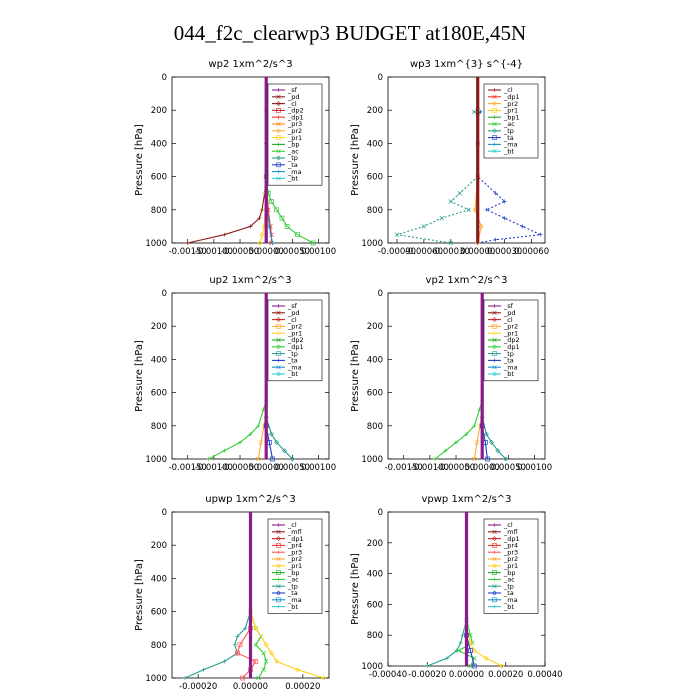 The height and width of the screenshot is (700, 700). Describe the element at coordinates (510, 532) in the screenshot. I see `legend-label: _mfl` at that location.